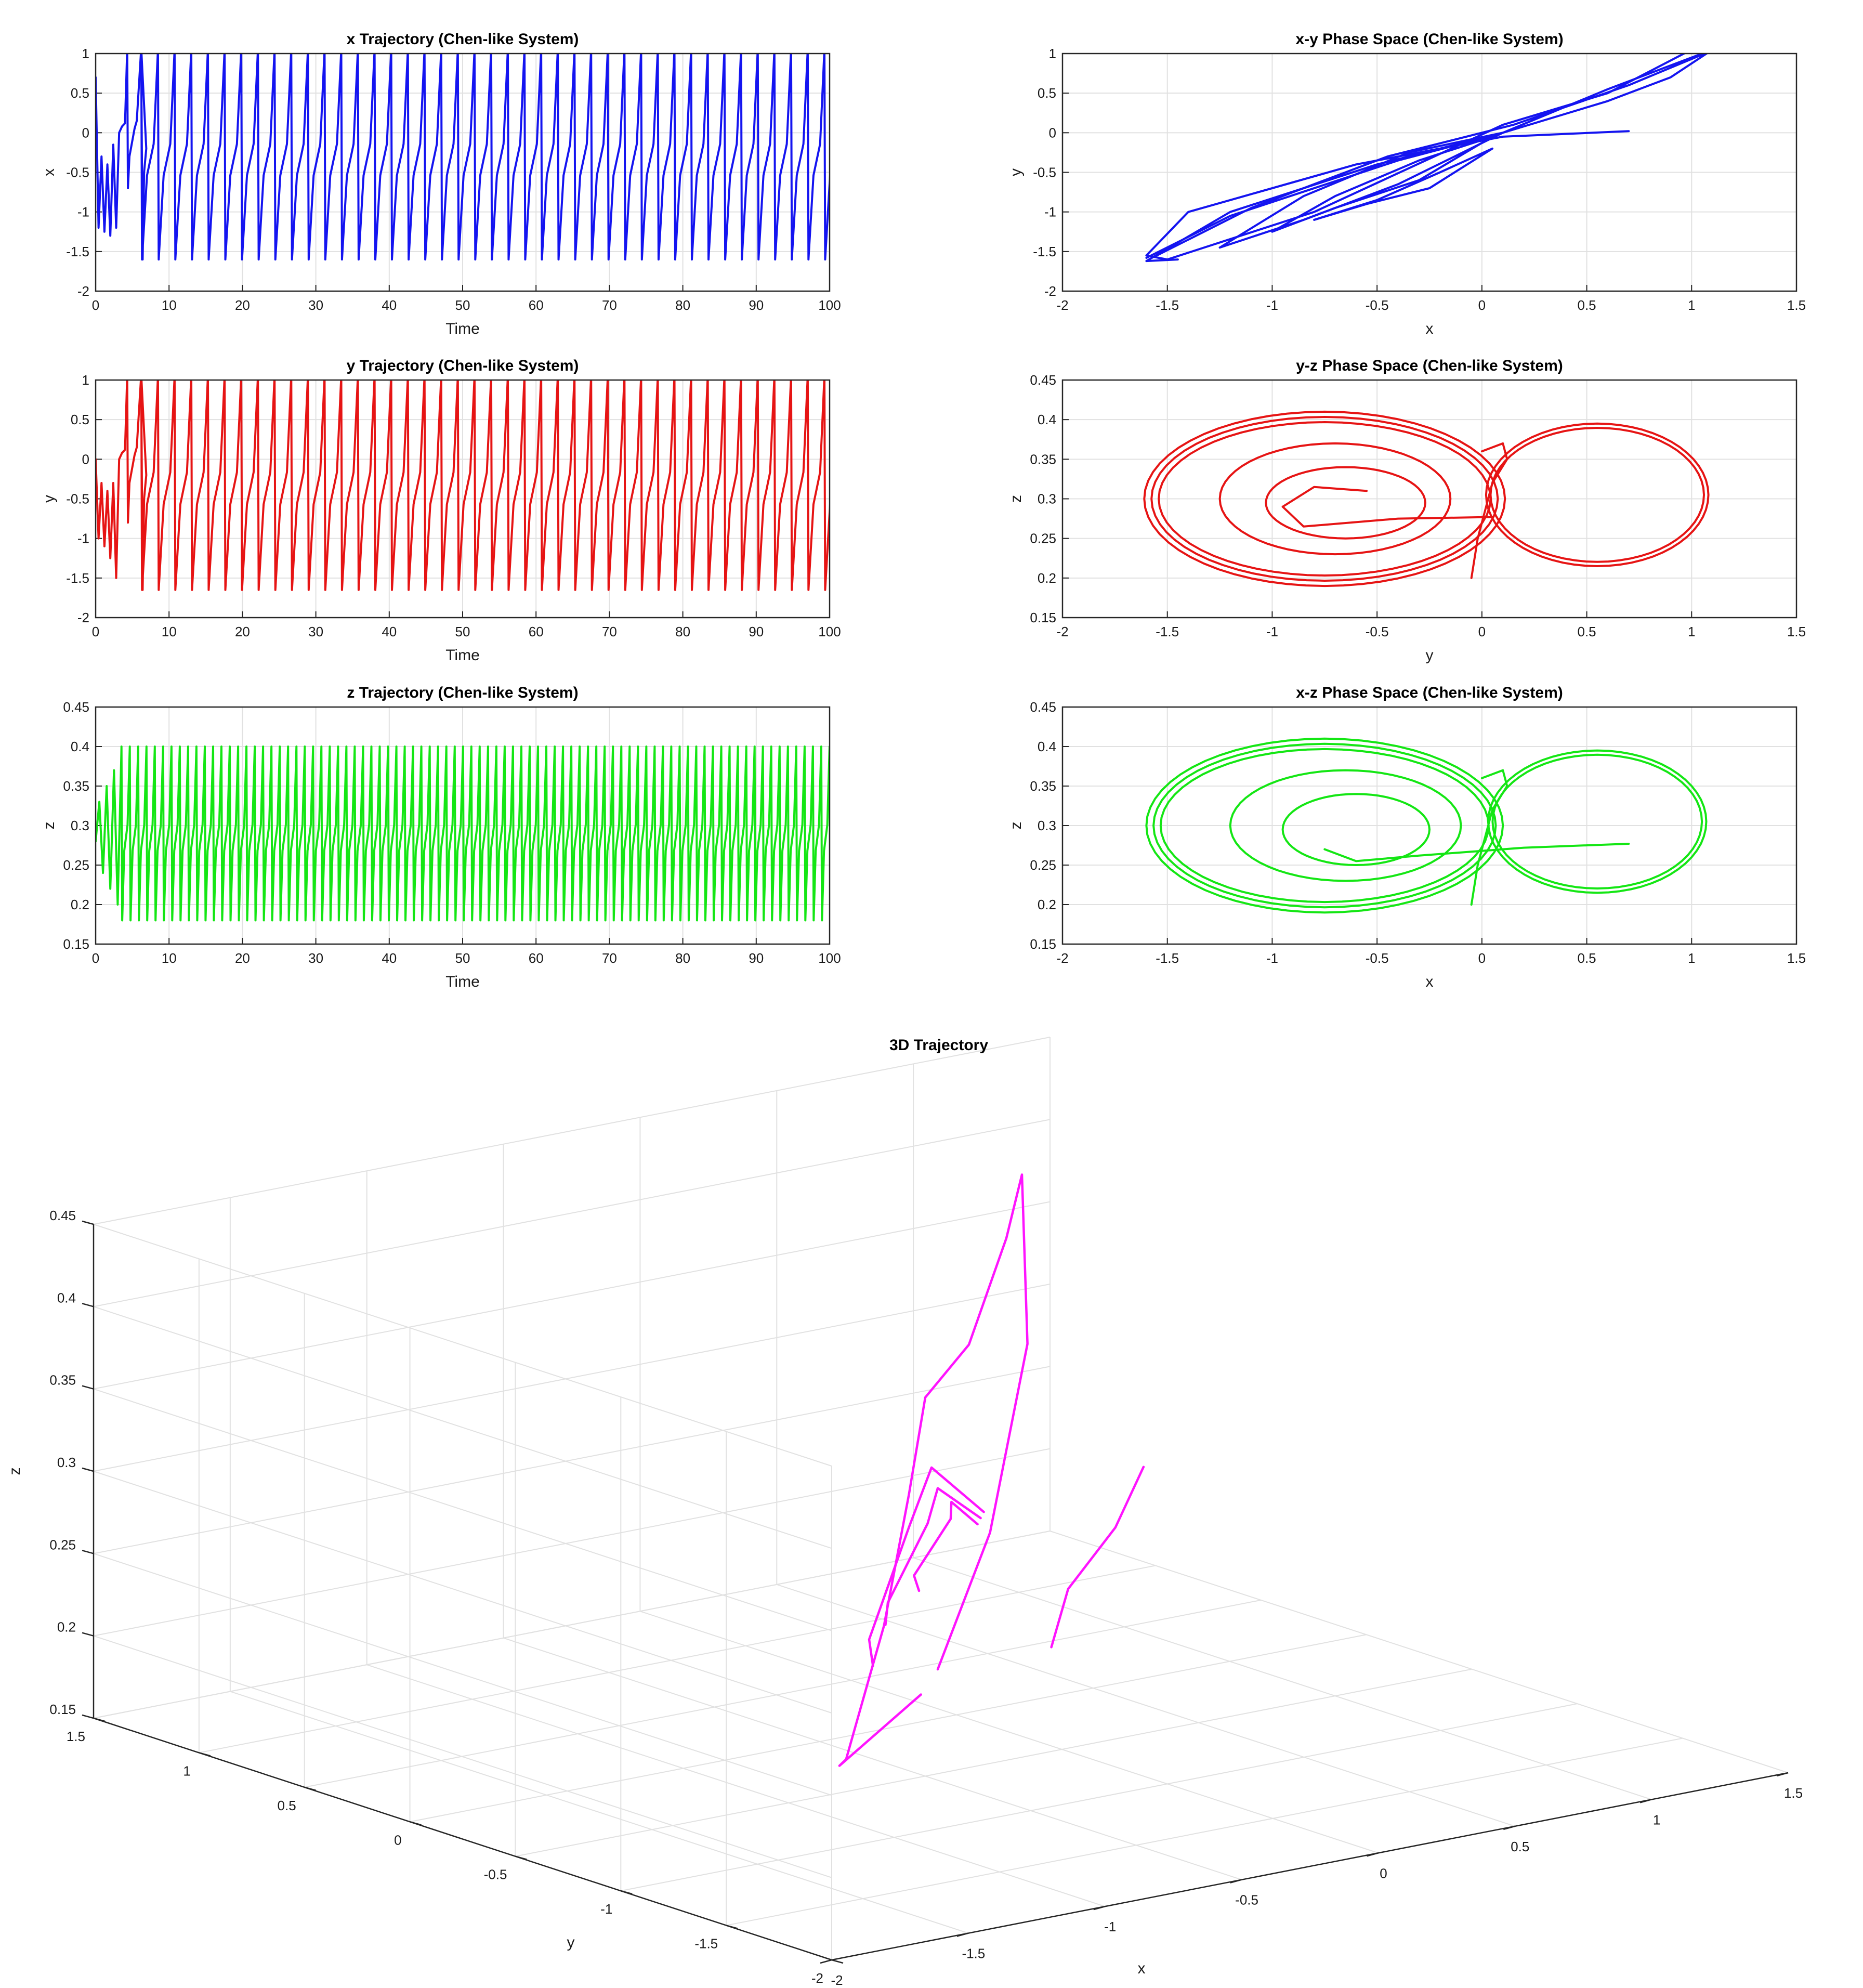  What do you see at coordinates (1587, 631) in the screenshot?
I see `x-tick-label: 0.5` at bounding box center [1587, 631].